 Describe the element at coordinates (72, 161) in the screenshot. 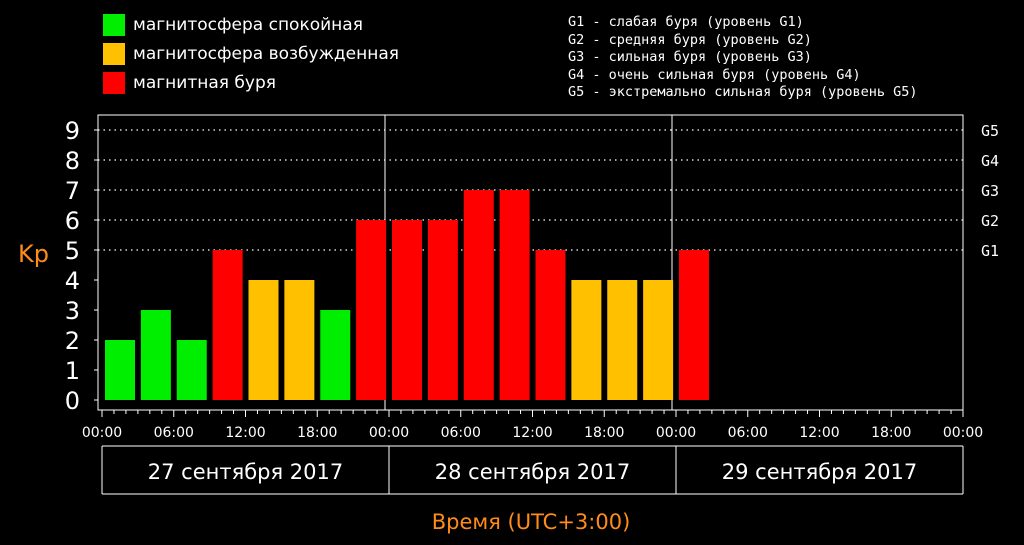

I see `y-tick-label: 8` at that location.